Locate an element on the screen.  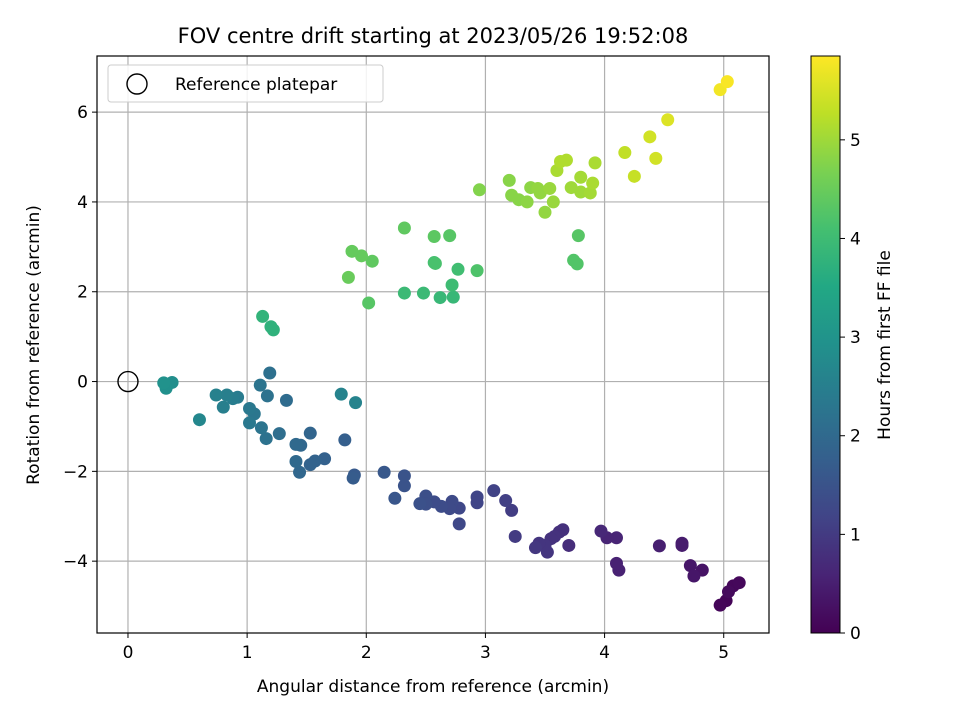
y-tick-label: 4 is located at coordinates (82, 203).